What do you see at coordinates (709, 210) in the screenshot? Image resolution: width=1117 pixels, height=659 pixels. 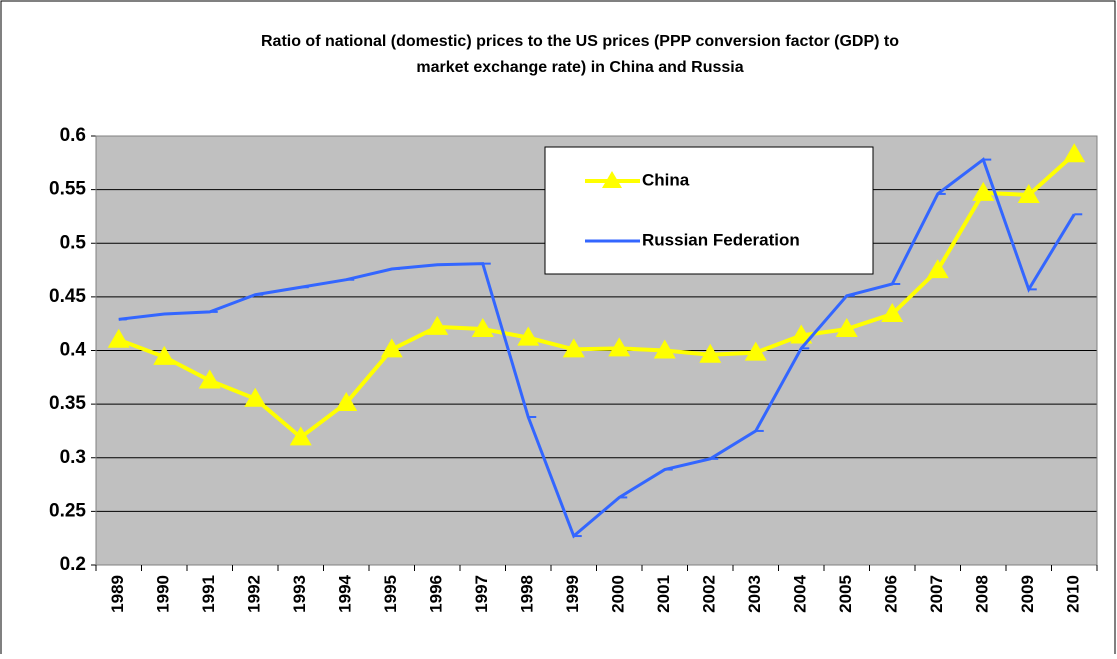 I see `legend-box` at bounding box center [709, 210].